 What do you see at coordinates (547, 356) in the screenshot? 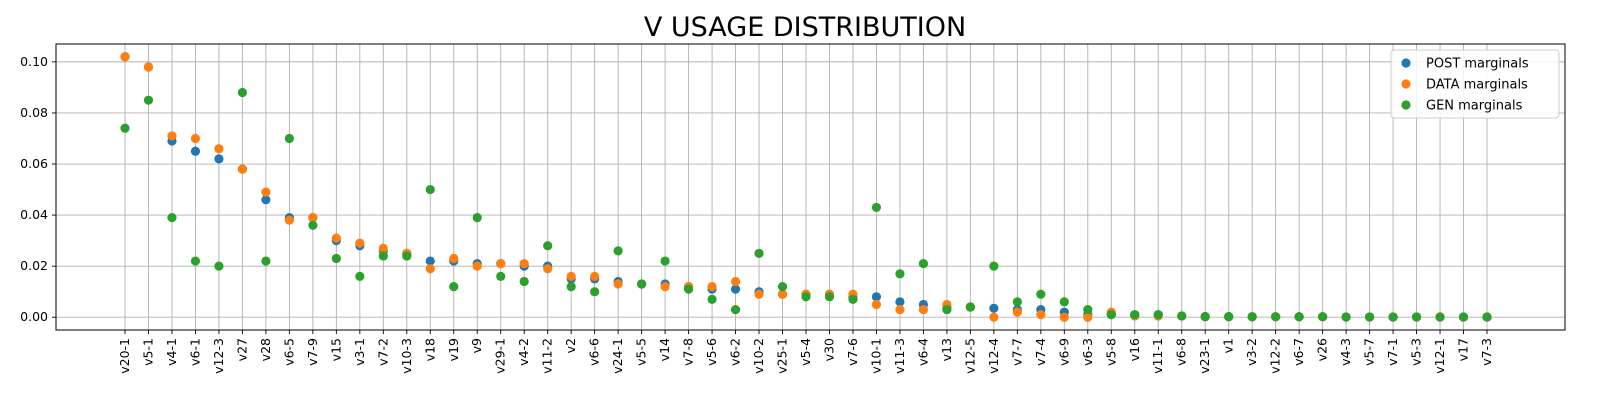
I see `x-tick-label: v11-2` at bounding box center [547, 356].